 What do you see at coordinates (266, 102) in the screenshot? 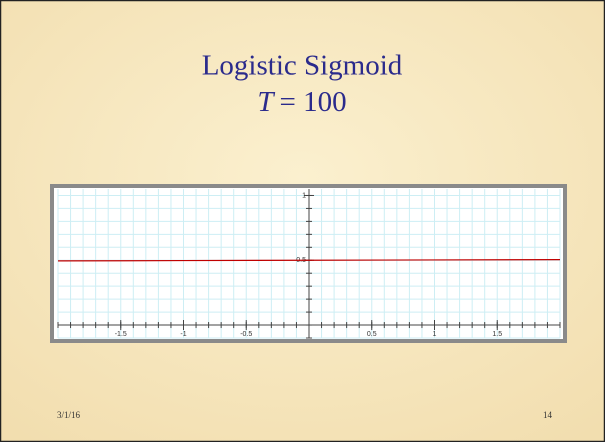
I see `subtitle-variable: T` at bounding box center [266, 102].